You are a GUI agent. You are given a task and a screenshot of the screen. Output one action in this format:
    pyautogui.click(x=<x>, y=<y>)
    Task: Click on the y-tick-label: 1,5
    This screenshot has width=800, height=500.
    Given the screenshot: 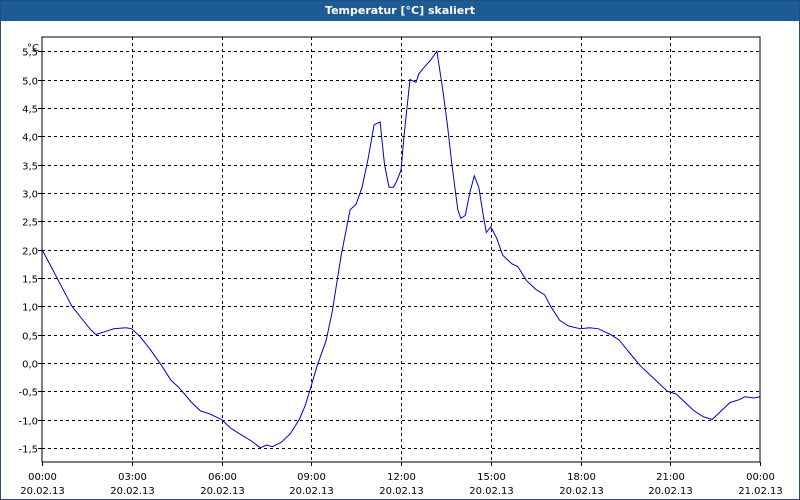 What is the action you would take?
    pyautogui.click(x=30, y=280)
    